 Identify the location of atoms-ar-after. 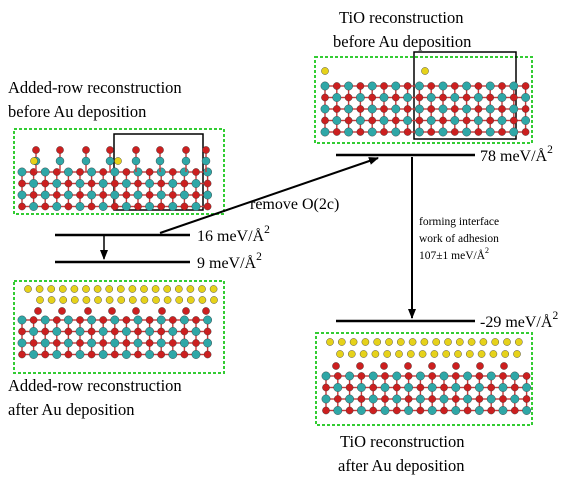
(117, 322).